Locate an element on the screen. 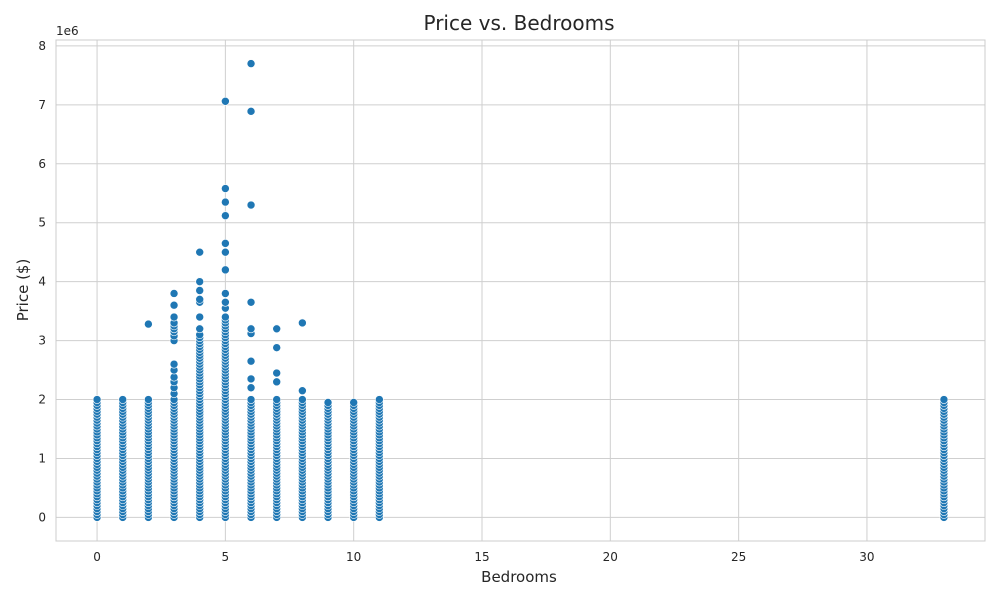  x-tick-label: 15 is located at coordinates (481, 557).